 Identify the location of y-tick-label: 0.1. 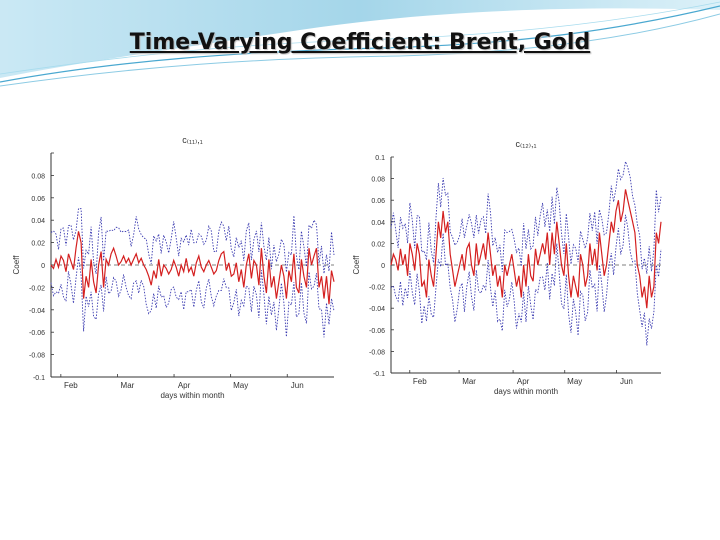
(380, 158).